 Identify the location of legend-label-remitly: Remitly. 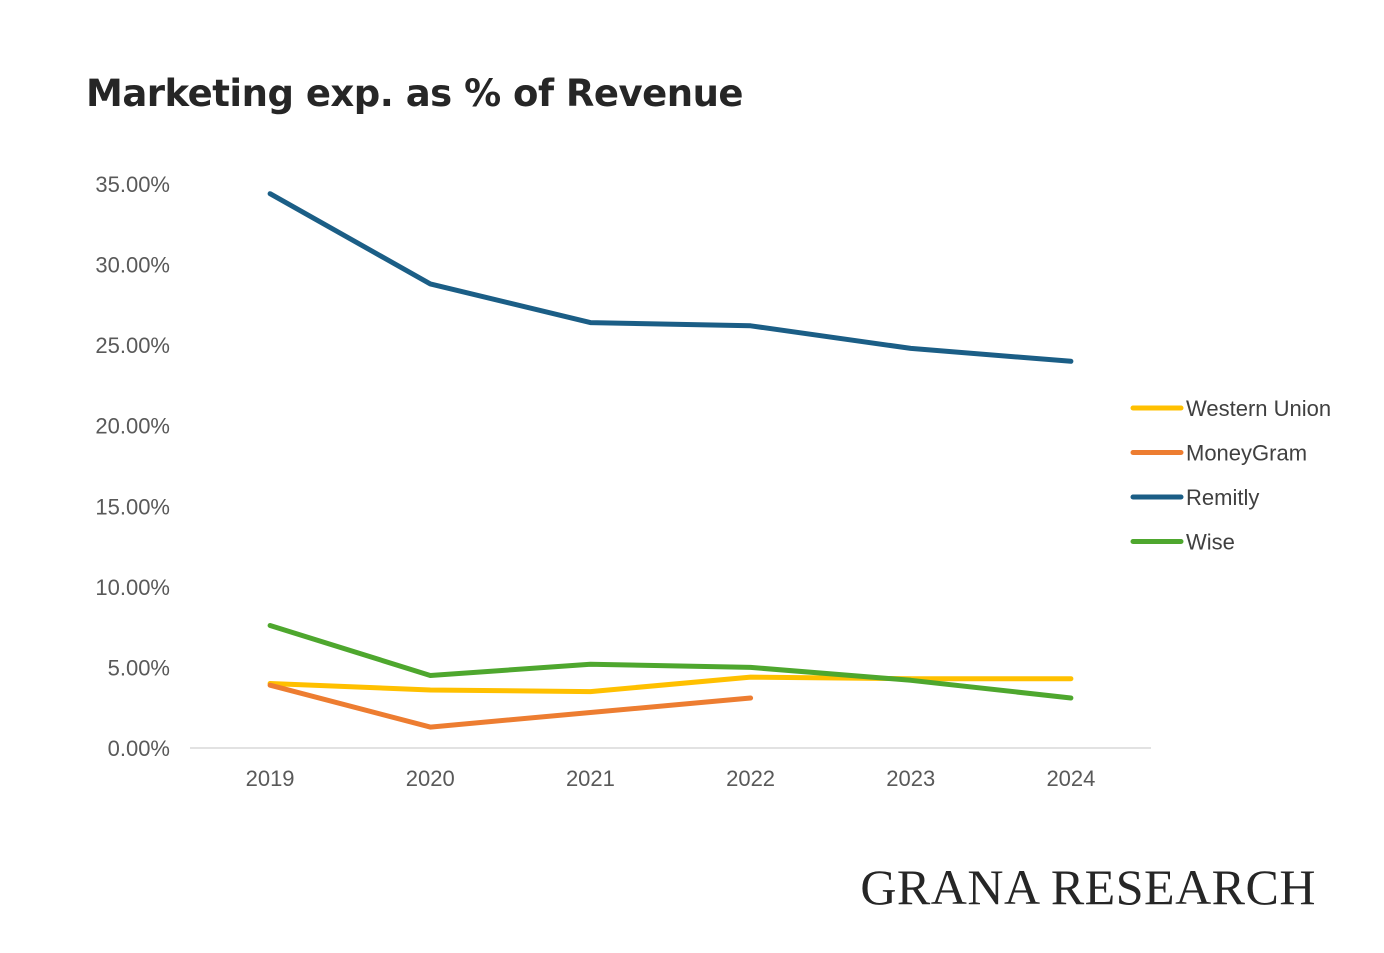
(1222, 497).